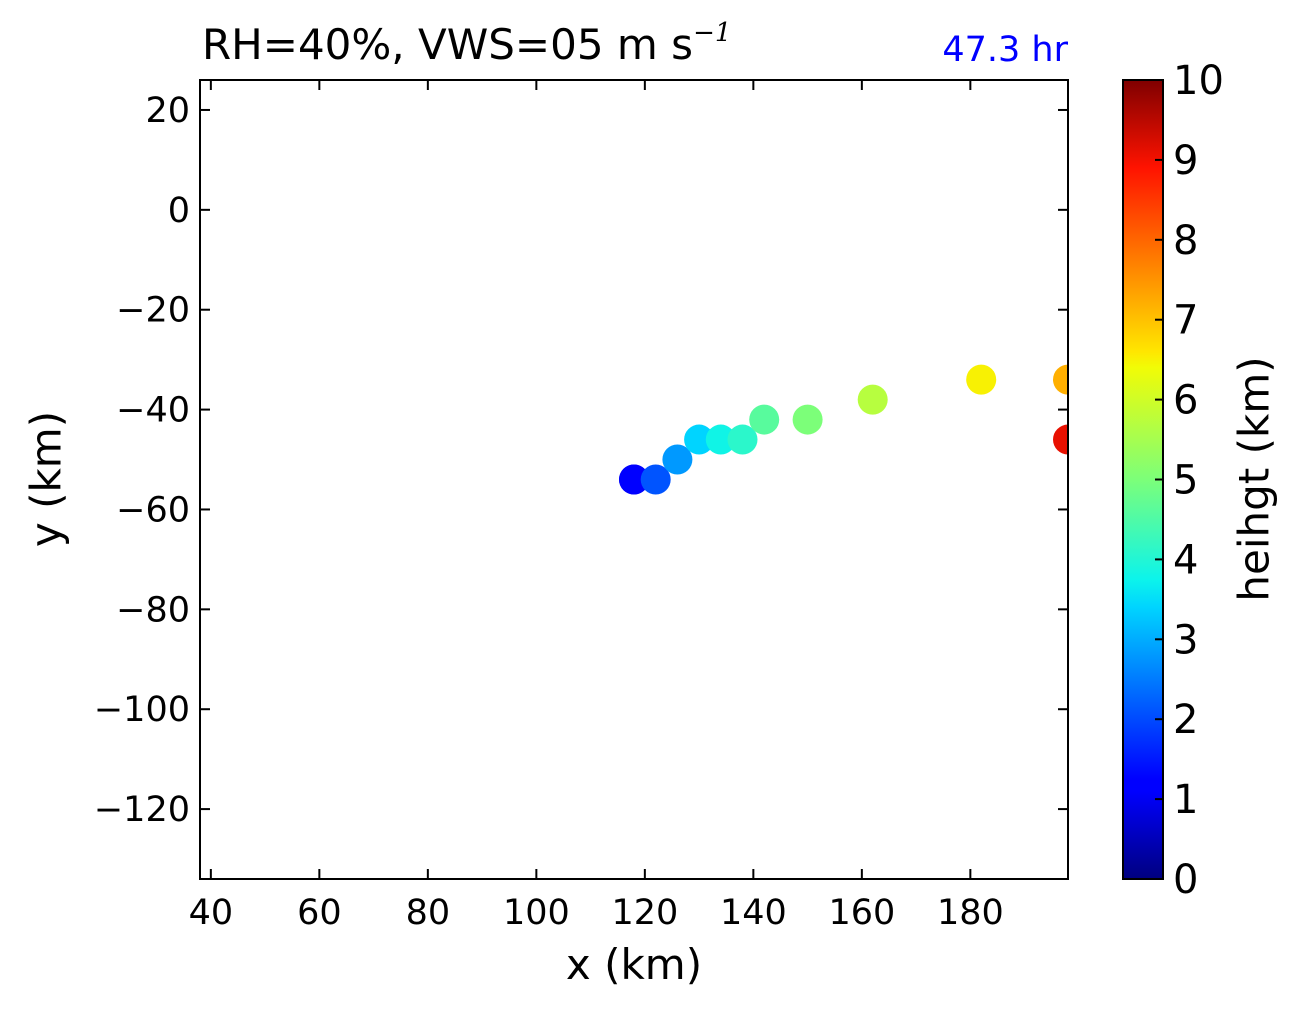  I want to click on x-tick-label: 60, so click(319, 913).